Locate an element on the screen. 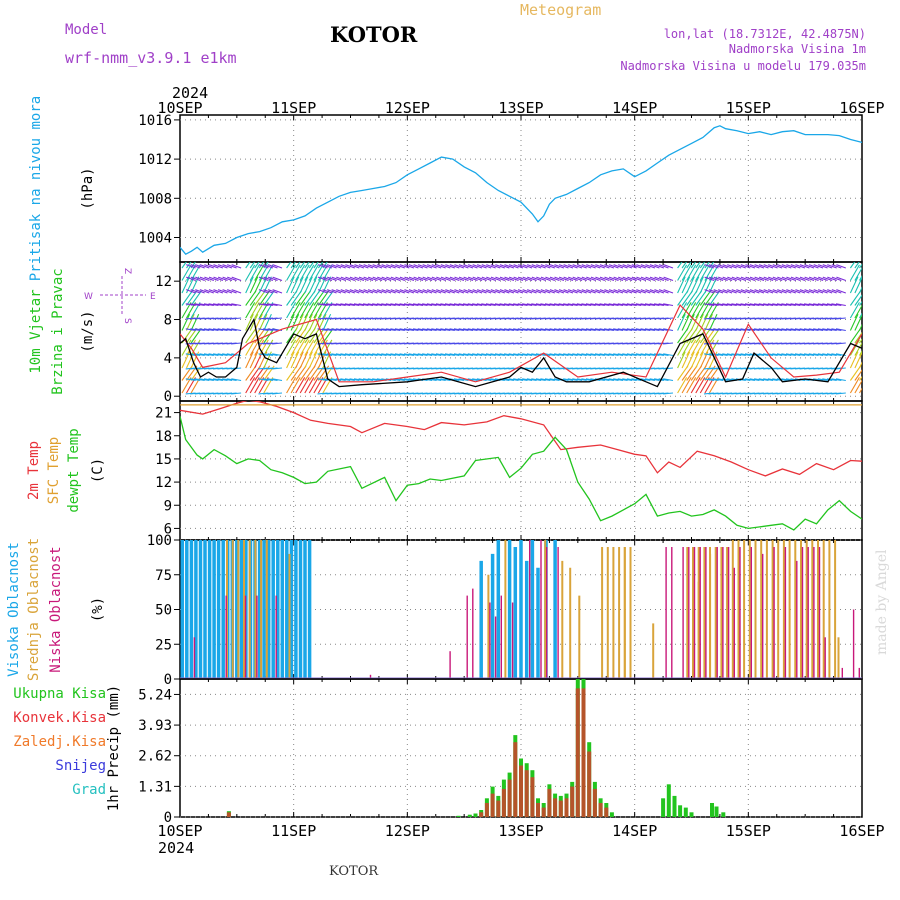  y-axis-label: SFC Temp is located at coordinates (54, 470).